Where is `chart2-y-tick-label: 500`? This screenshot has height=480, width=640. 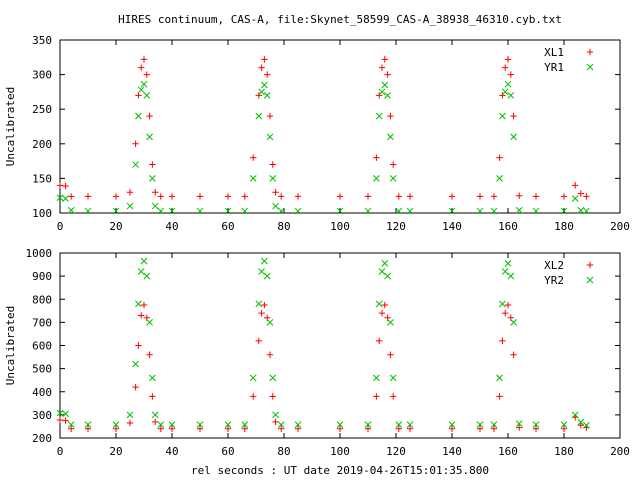
chart2-y-tick-label: 500 is located at coordinates (42, 369).